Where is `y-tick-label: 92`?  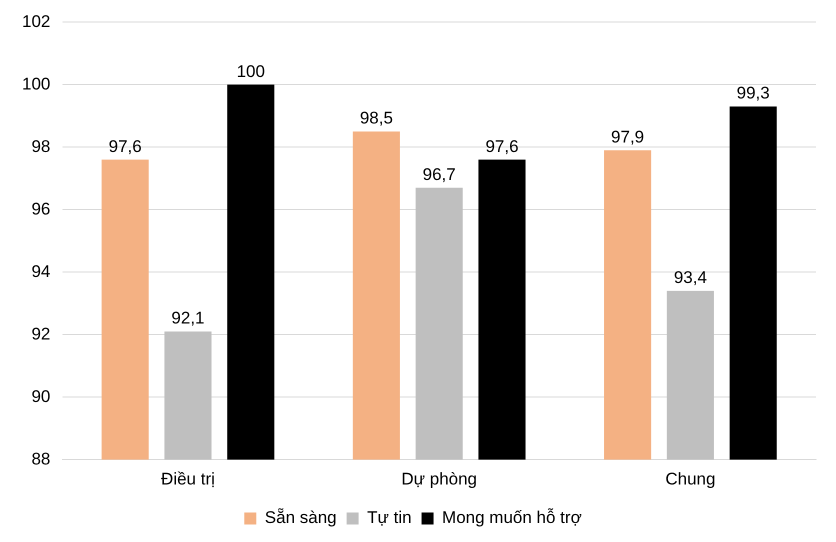 y-tick-label: 92 is located at coordinates (40, 334).